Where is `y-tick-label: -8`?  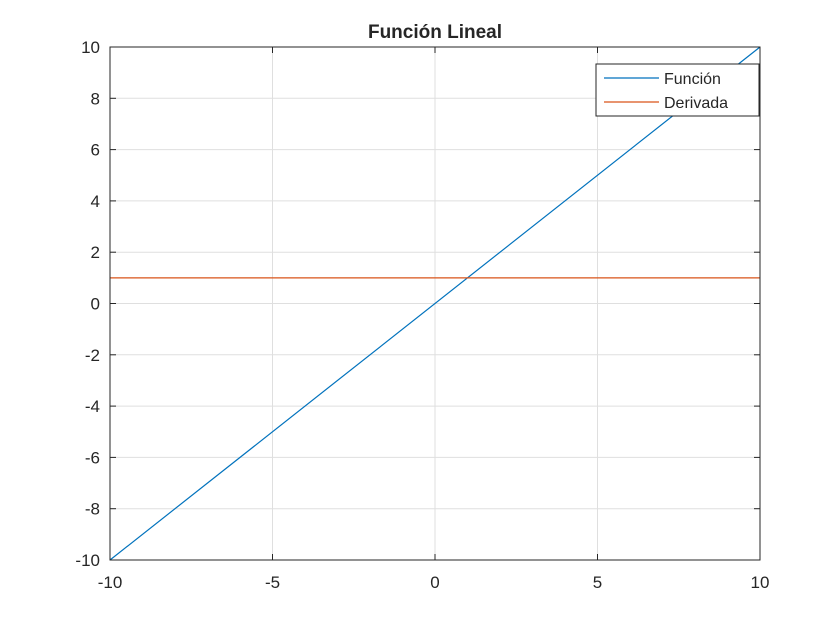
y-tick-label: -8 is located at coordinates (92, 509).